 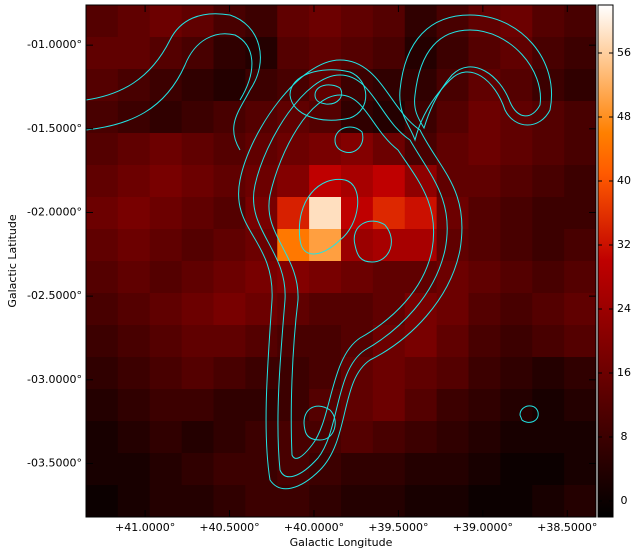 What do you see at coordinates (341, 542) in the screenshot?
I see `x-axis-label: Galactic Longitude` at bounding box center [341, 542].